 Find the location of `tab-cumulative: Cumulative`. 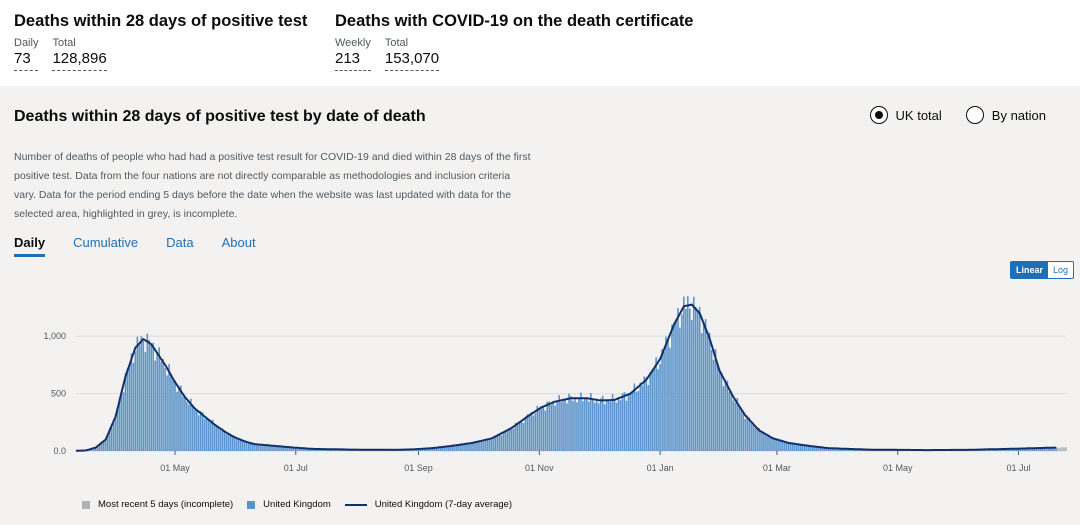

tab-cumulative: Cumulative is located at coordinates (106, 242).